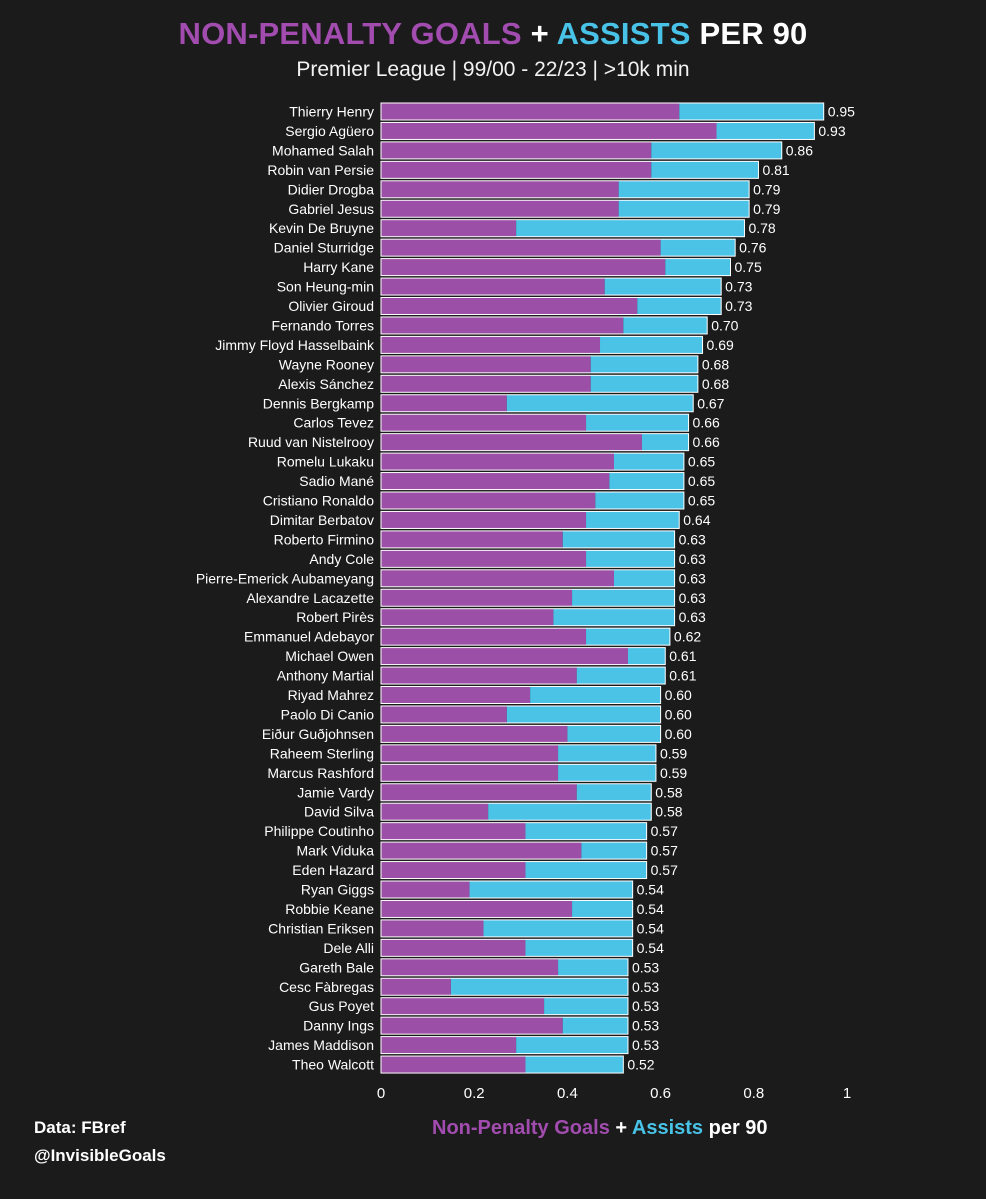 This screenshot has width=986, height=1199. I want to click on total-label: 0.93, so click(831, 131).